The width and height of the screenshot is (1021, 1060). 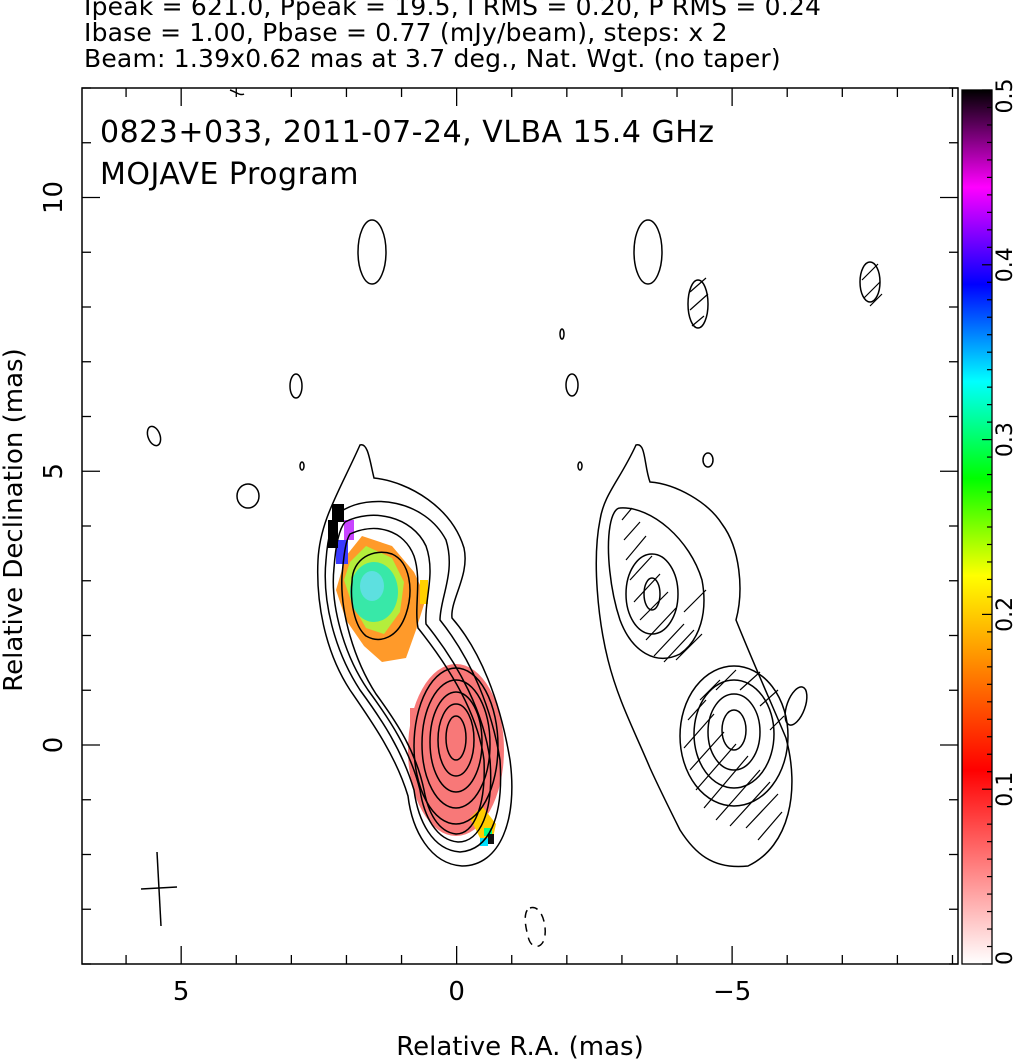 What do you see at coordinates (380, 596) in the screenshot?
I see `contour-jet-inner` at bounding box center [380, 596].